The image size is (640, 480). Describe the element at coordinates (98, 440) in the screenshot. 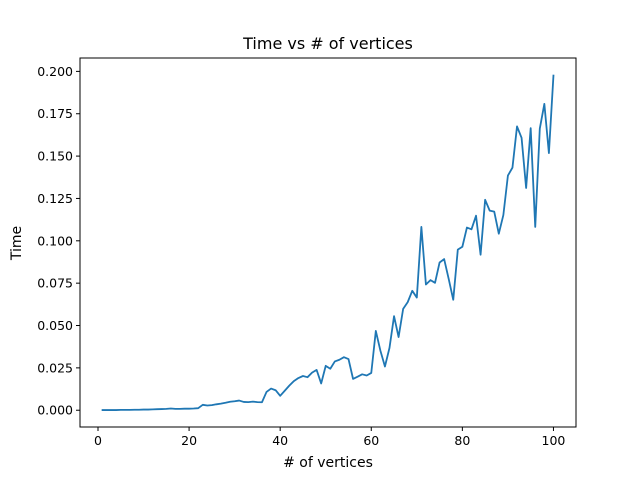

I see `x-tick-label: 0` at that location.